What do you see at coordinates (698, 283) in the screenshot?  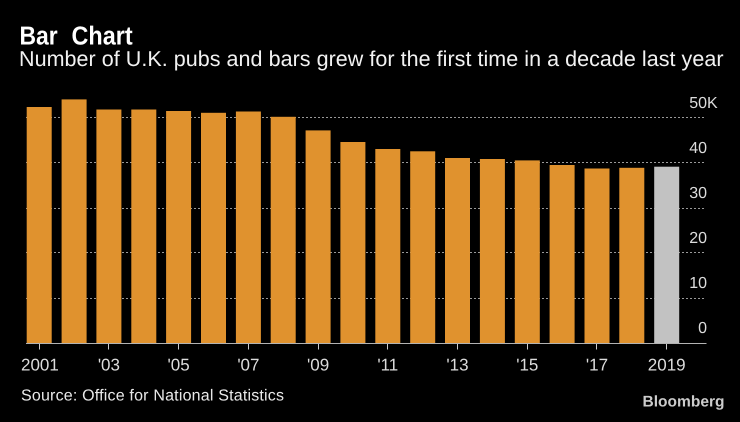 I see `svg-text: 10` at bounding box center [698, 283].